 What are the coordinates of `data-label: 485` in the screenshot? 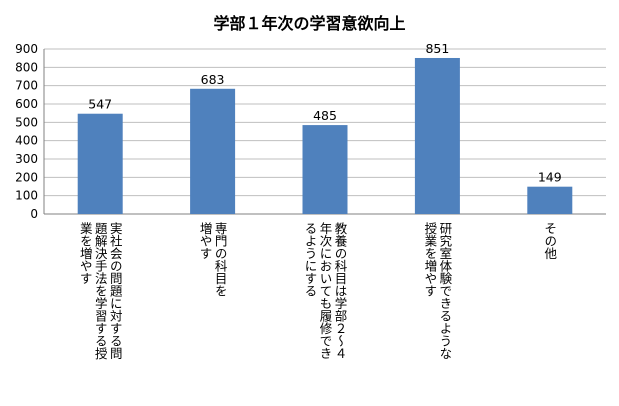 It's located at (325, 115).